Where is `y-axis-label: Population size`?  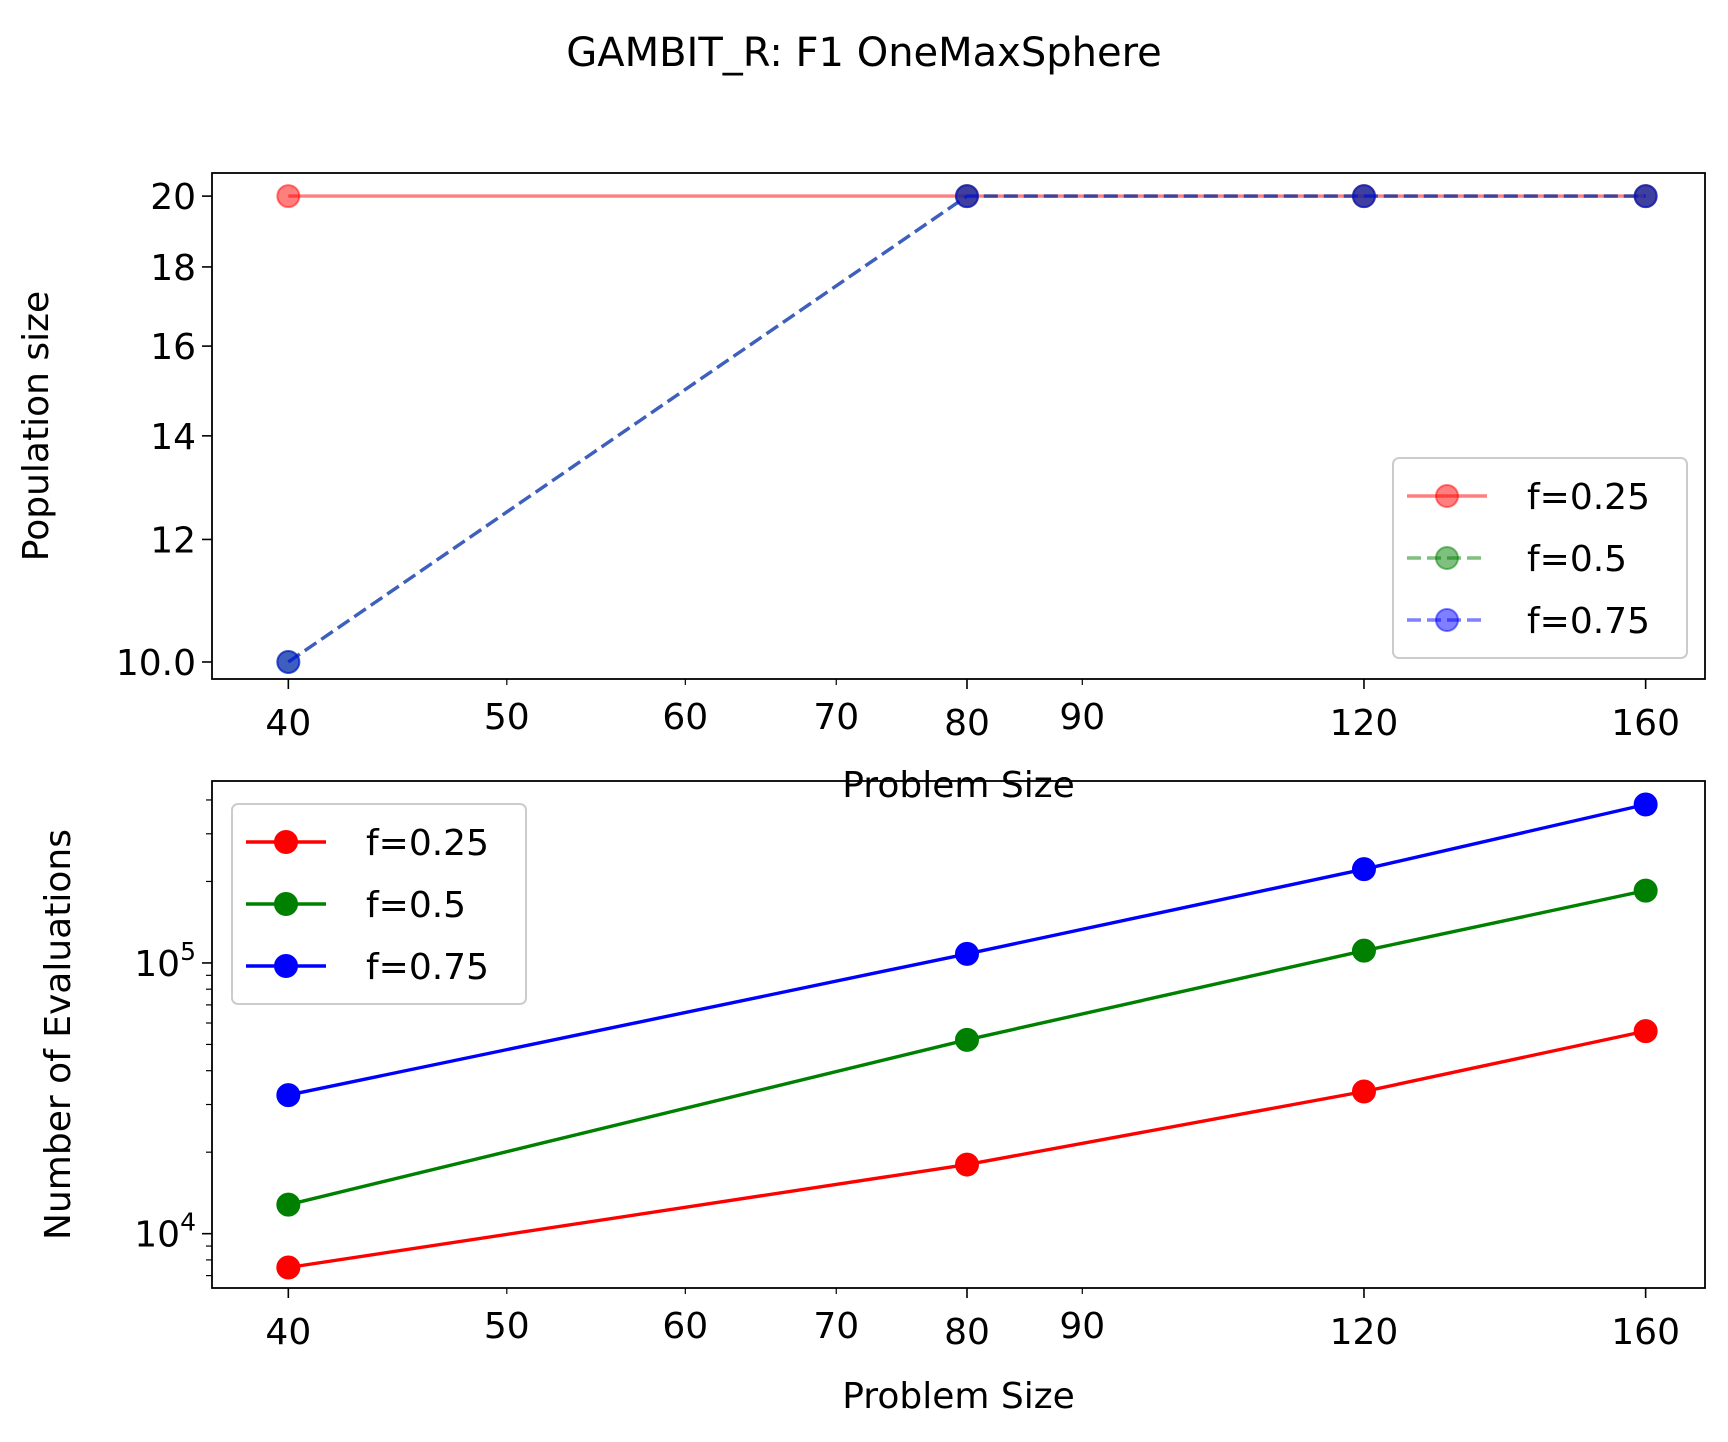
y-axis-label: Population size is located at coordinates (36, 426).